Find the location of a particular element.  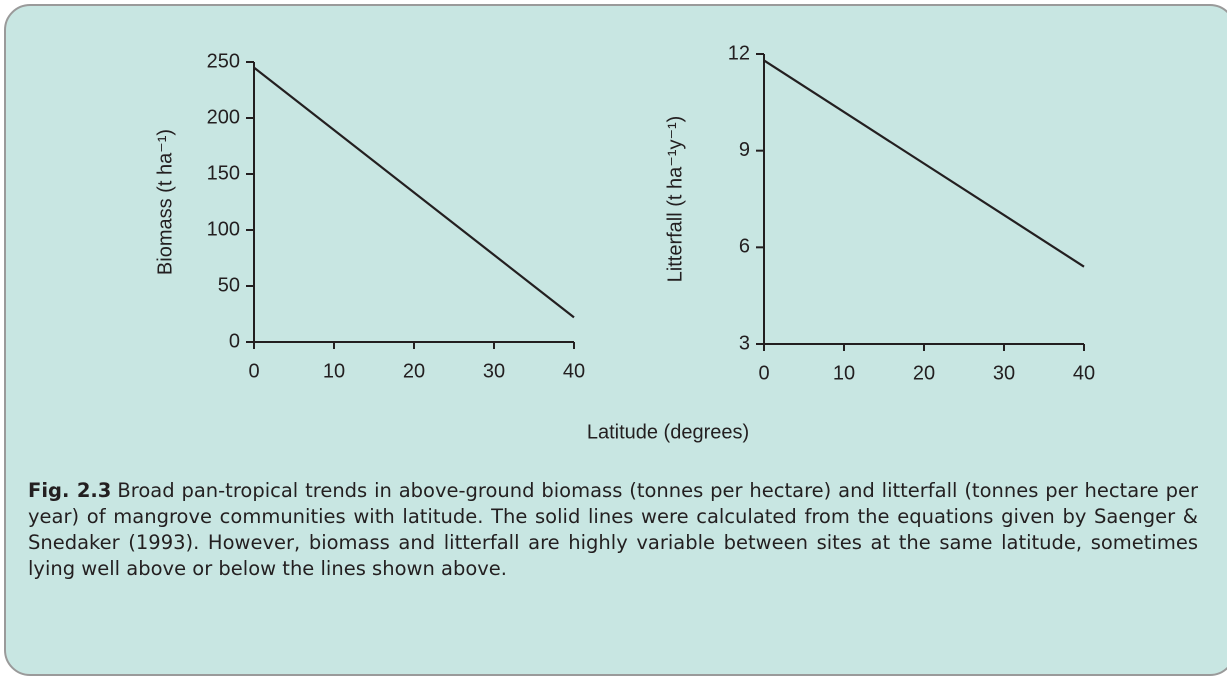

y-tick-label: 100 is located at coordinates (223, 229).